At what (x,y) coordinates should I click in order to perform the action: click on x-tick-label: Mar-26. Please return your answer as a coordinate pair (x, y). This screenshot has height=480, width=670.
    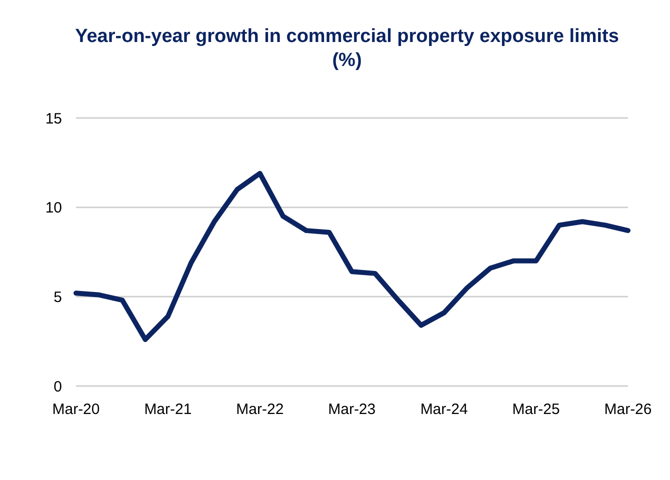
    Looking at the image, I should click on (628, 409).